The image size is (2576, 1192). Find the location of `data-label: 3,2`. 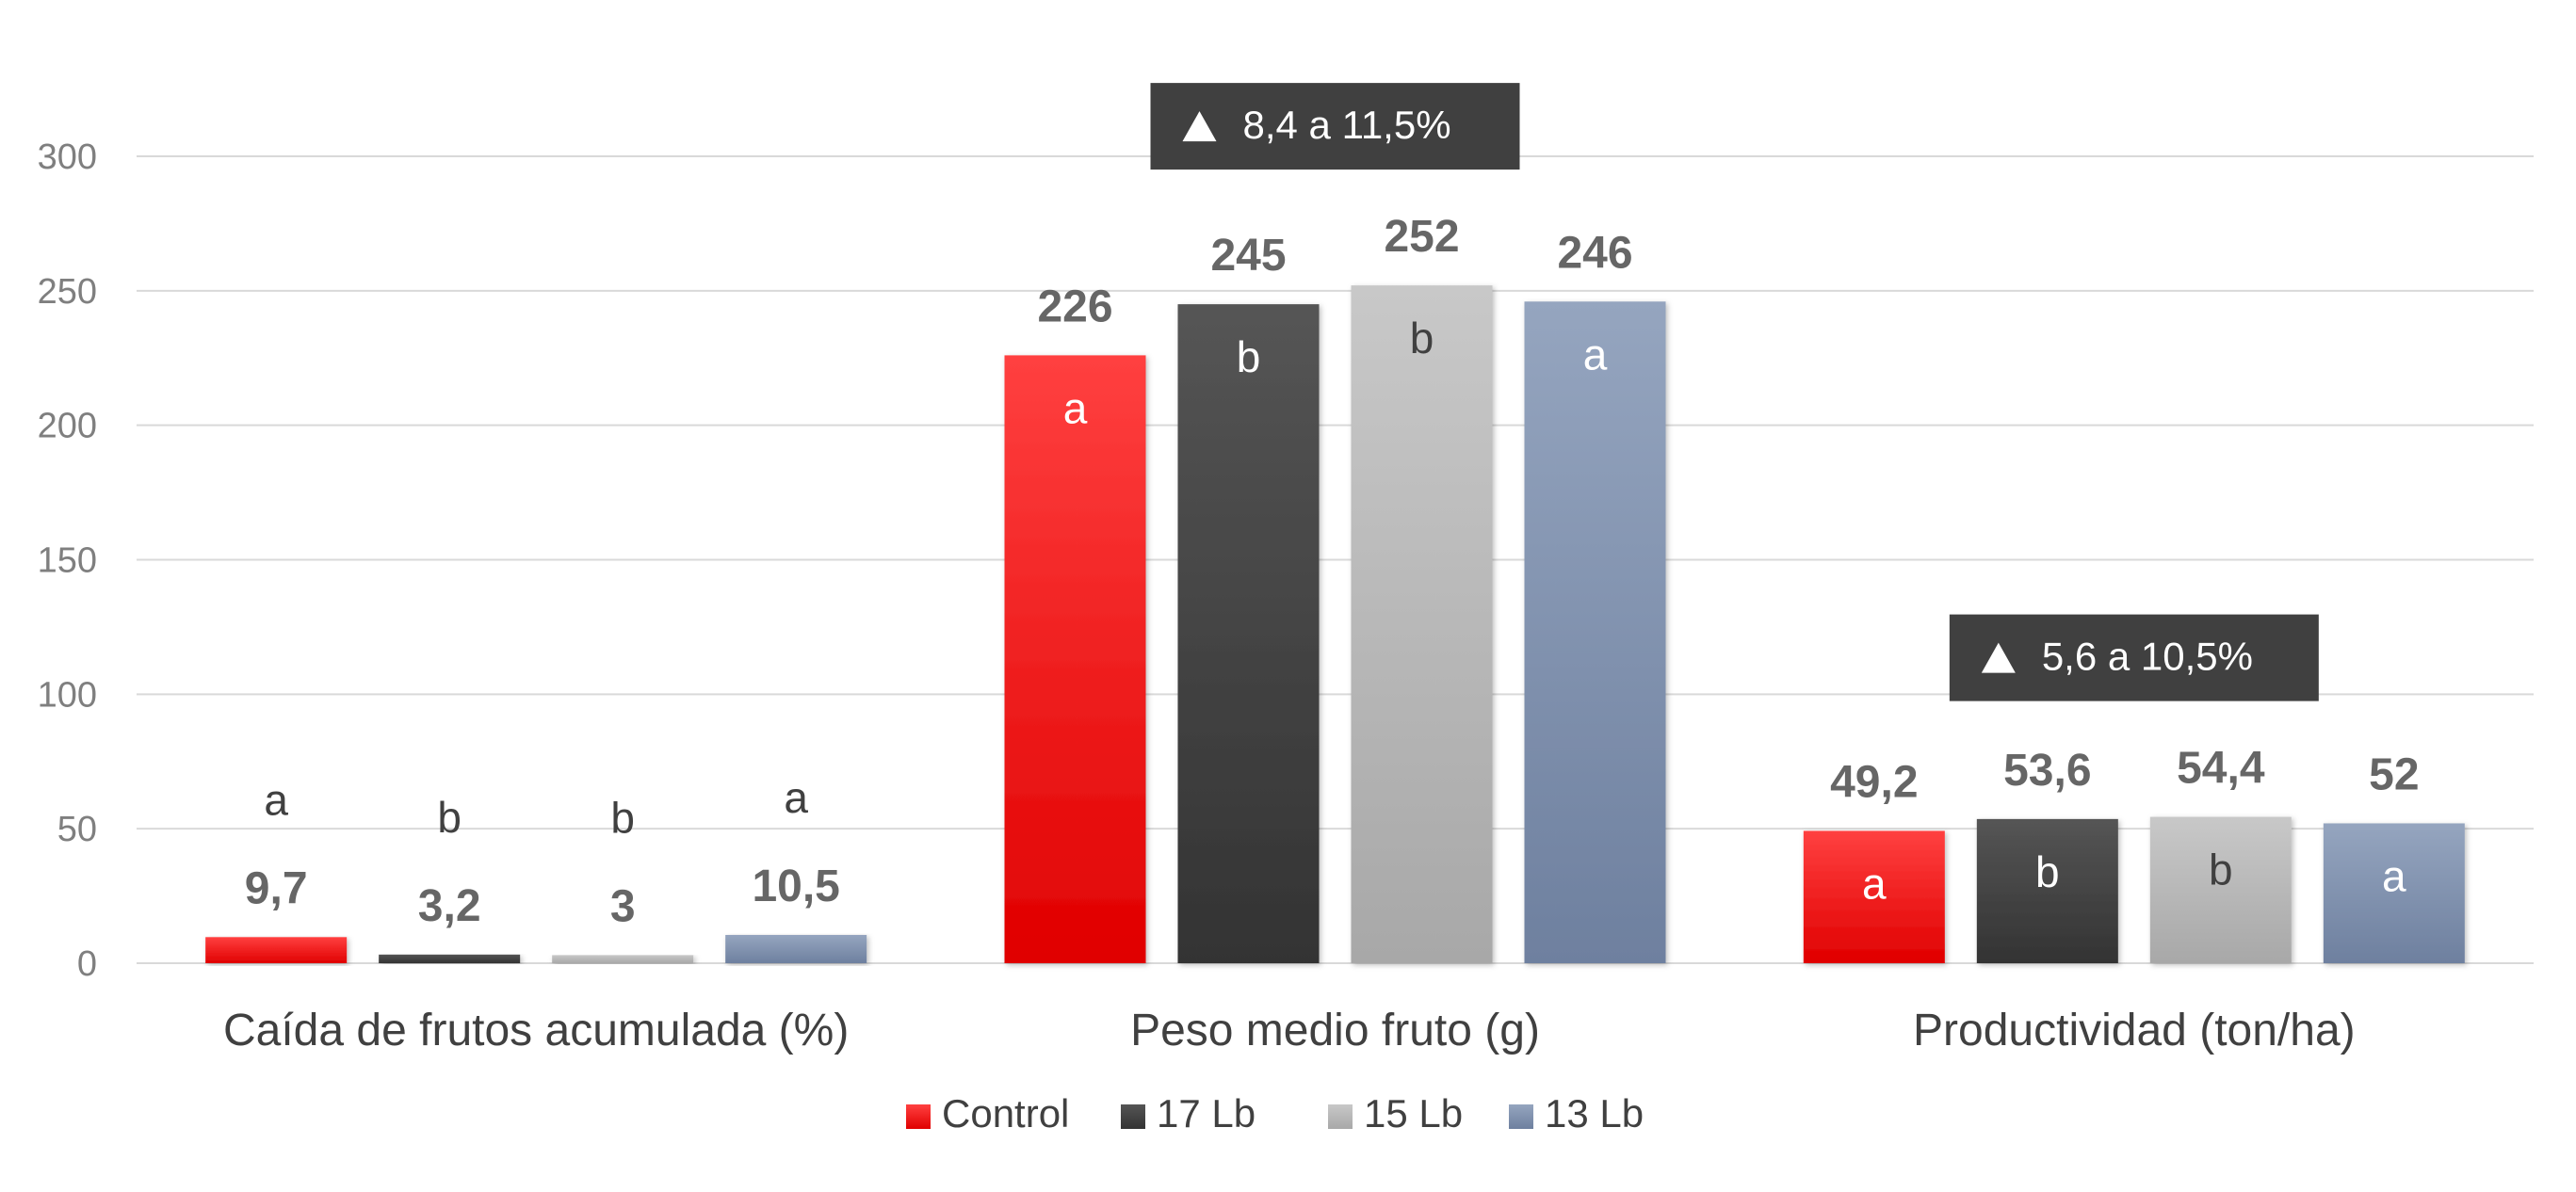

data-label: 3,2 is located at coordinates (449, 906).